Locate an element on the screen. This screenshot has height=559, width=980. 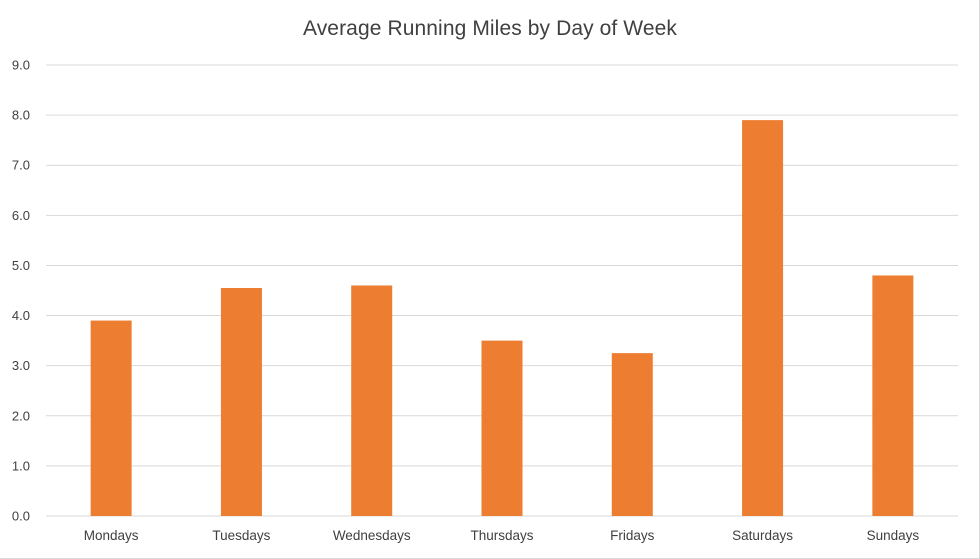
y-tick-label: 6.0 is located at coordinates (21, 215).